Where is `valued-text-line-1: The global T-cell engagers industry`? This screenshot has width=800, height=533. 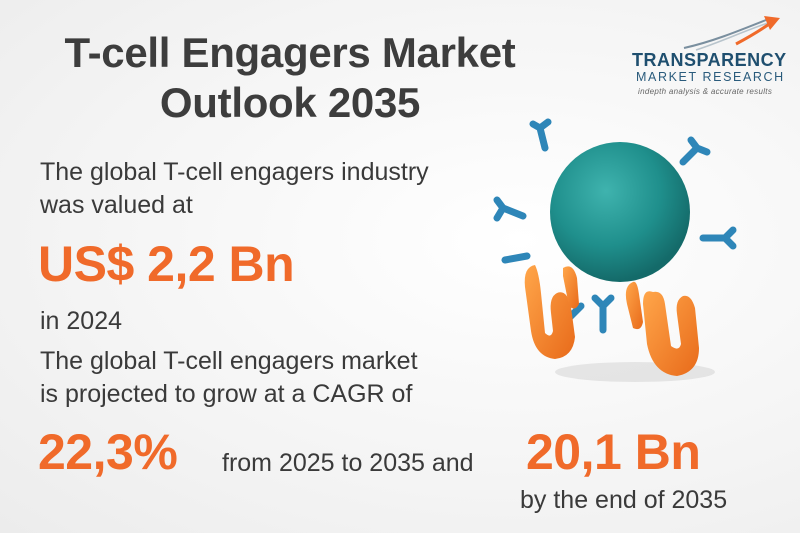
valued-text-line-1: The global T-cell engagers industry is located at coordinates (234, 172).